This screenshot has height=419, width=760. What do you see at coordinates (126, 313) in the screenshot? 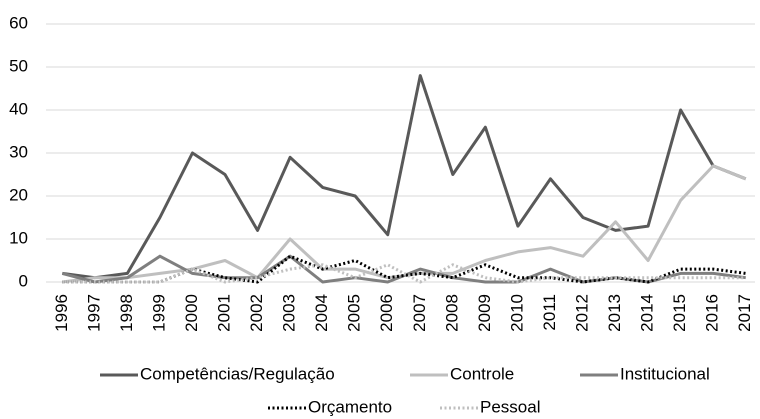
I see `x-tick-label: 1998` at bounding box center [126, 313].